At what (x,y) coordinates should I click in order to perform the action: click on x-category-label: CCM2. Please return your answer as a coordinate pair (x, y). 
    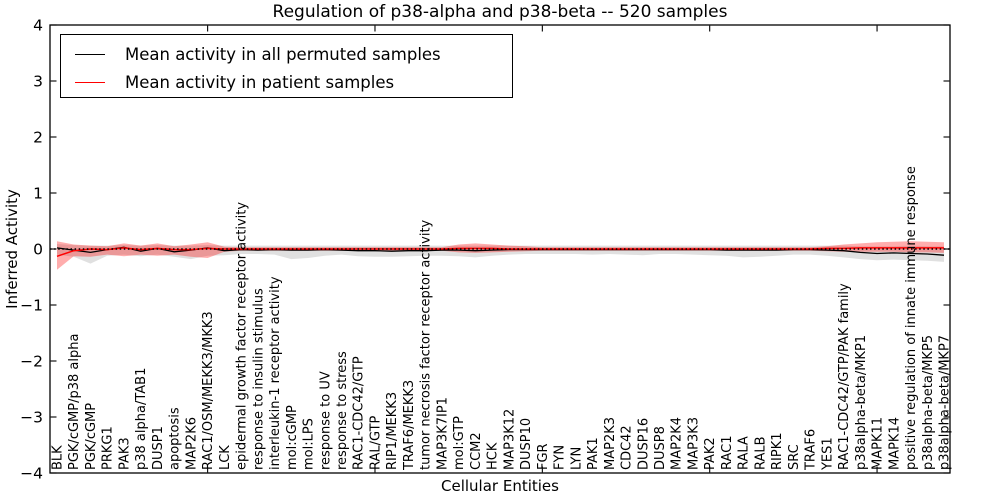
    Looking at the image, I should click on (476, 451).